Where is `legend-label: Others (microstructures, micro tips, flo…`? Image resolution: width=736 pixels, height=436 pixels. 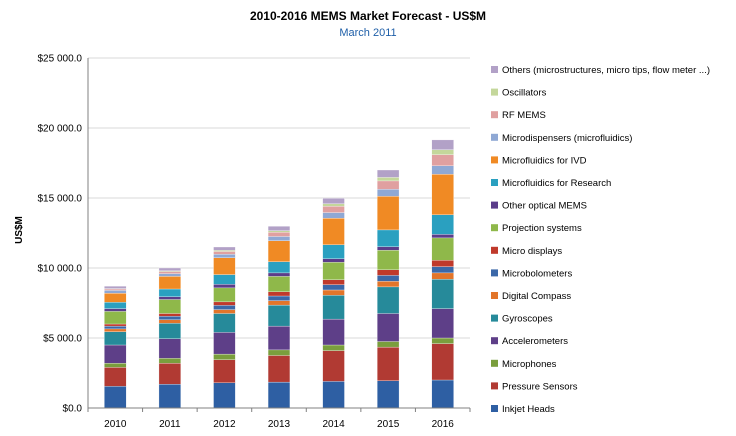
legend-label: Others (microstructures, micro tips, flo… is located at coordinates (606, 70).